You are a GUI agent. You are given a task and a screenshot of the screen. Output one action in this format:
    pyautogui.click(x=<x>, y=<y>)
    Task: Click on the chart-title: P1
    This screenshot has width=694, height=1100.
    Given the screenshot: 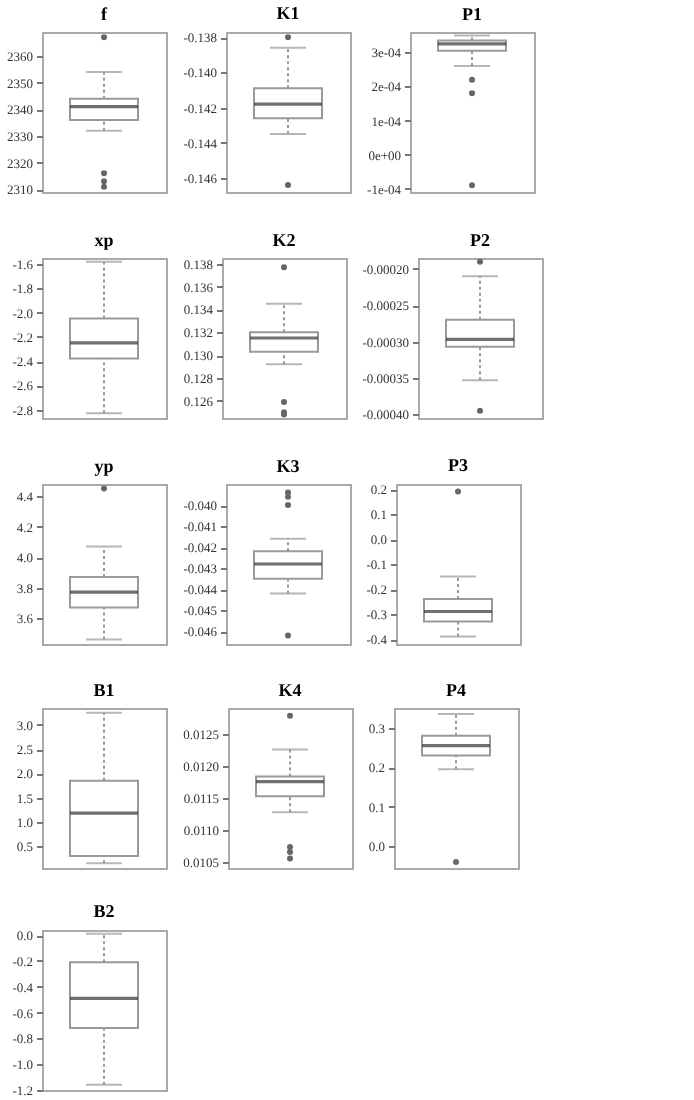 What is the action you would take?
    pyautogui.click(x=472, y=14)
    